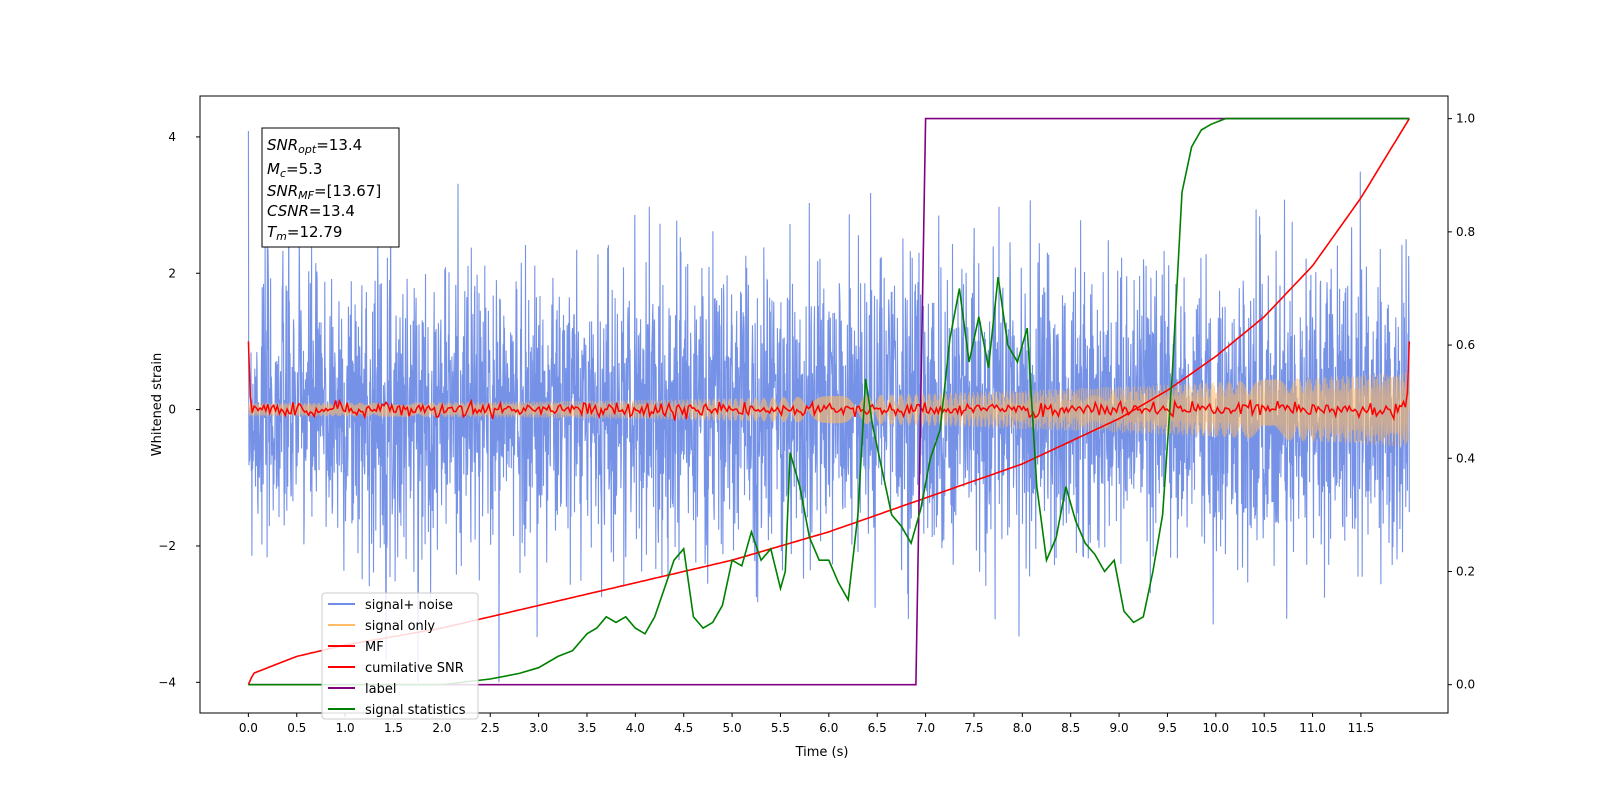  I want to click on x-tick-label: 6.0, so click(828, 728).